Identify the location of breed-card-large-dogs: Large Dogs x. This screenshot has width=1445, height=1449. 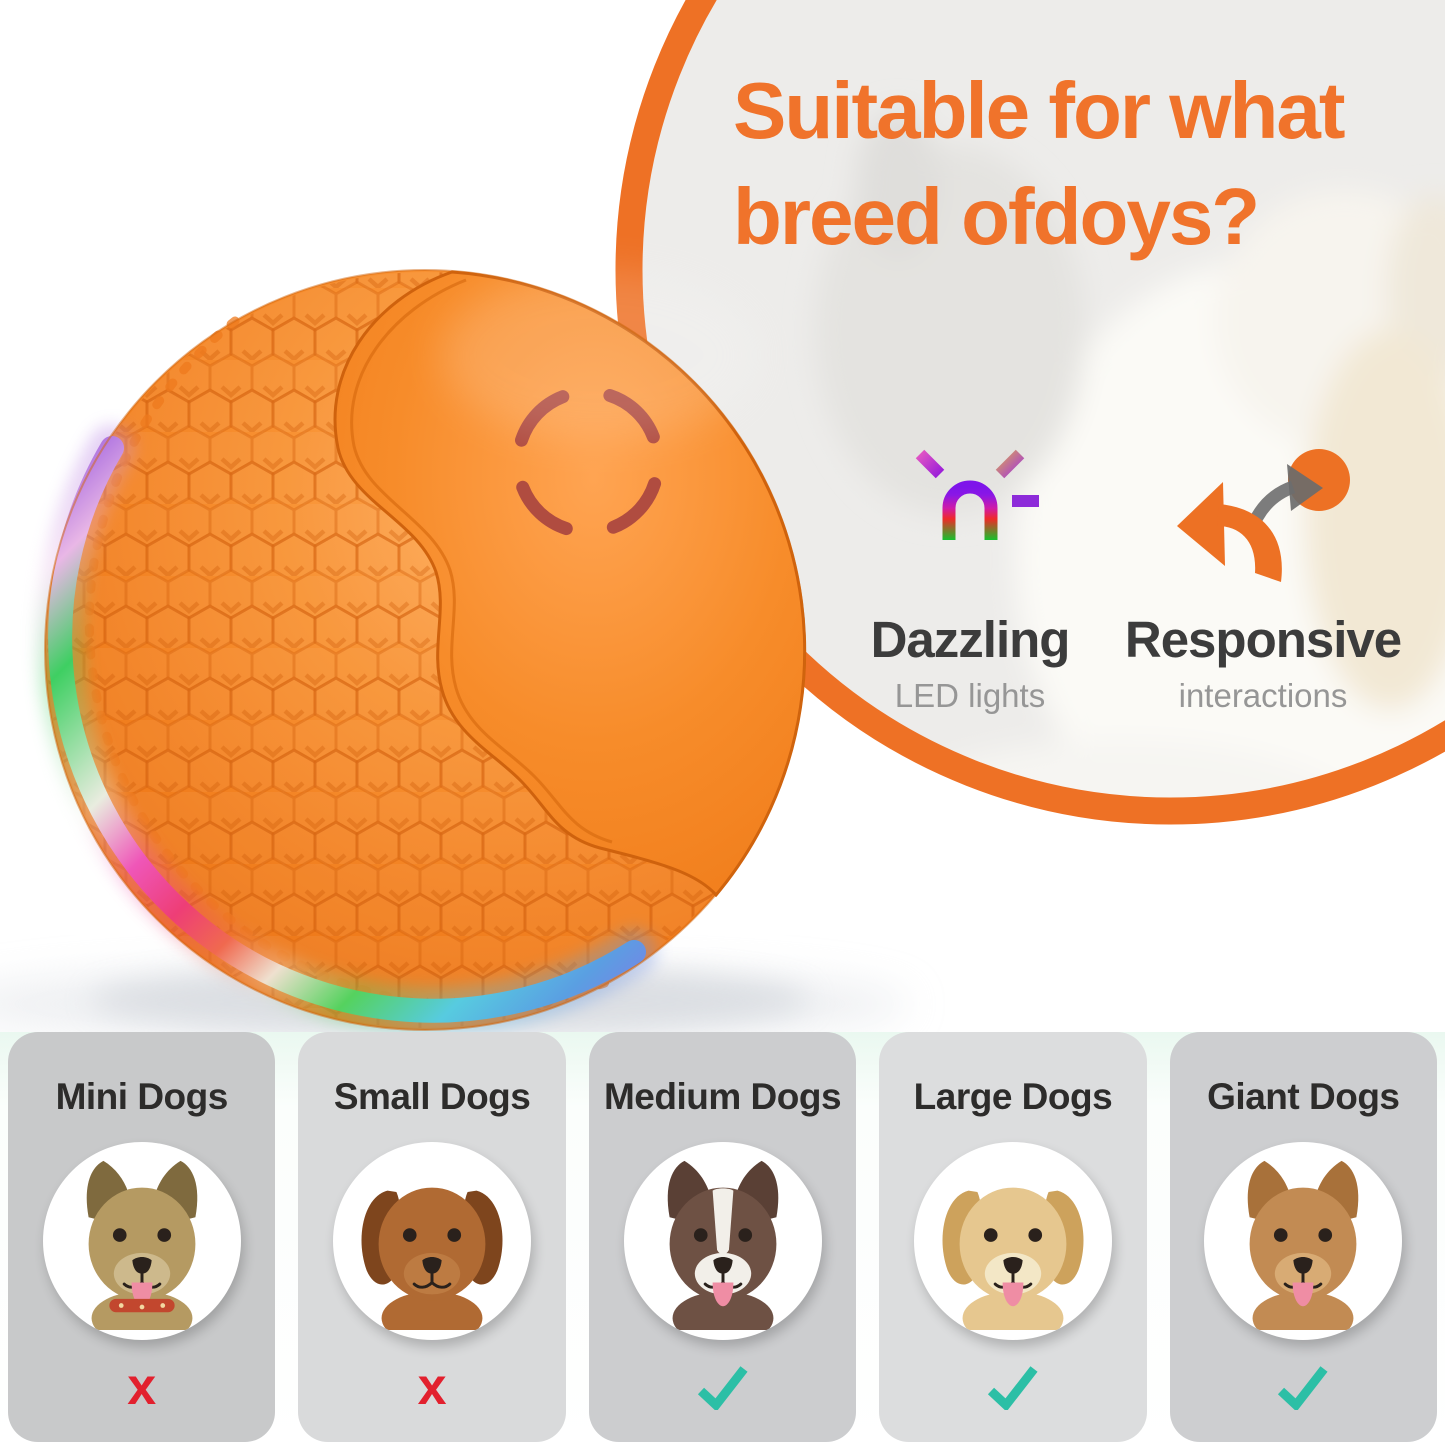
(1013, 1237).